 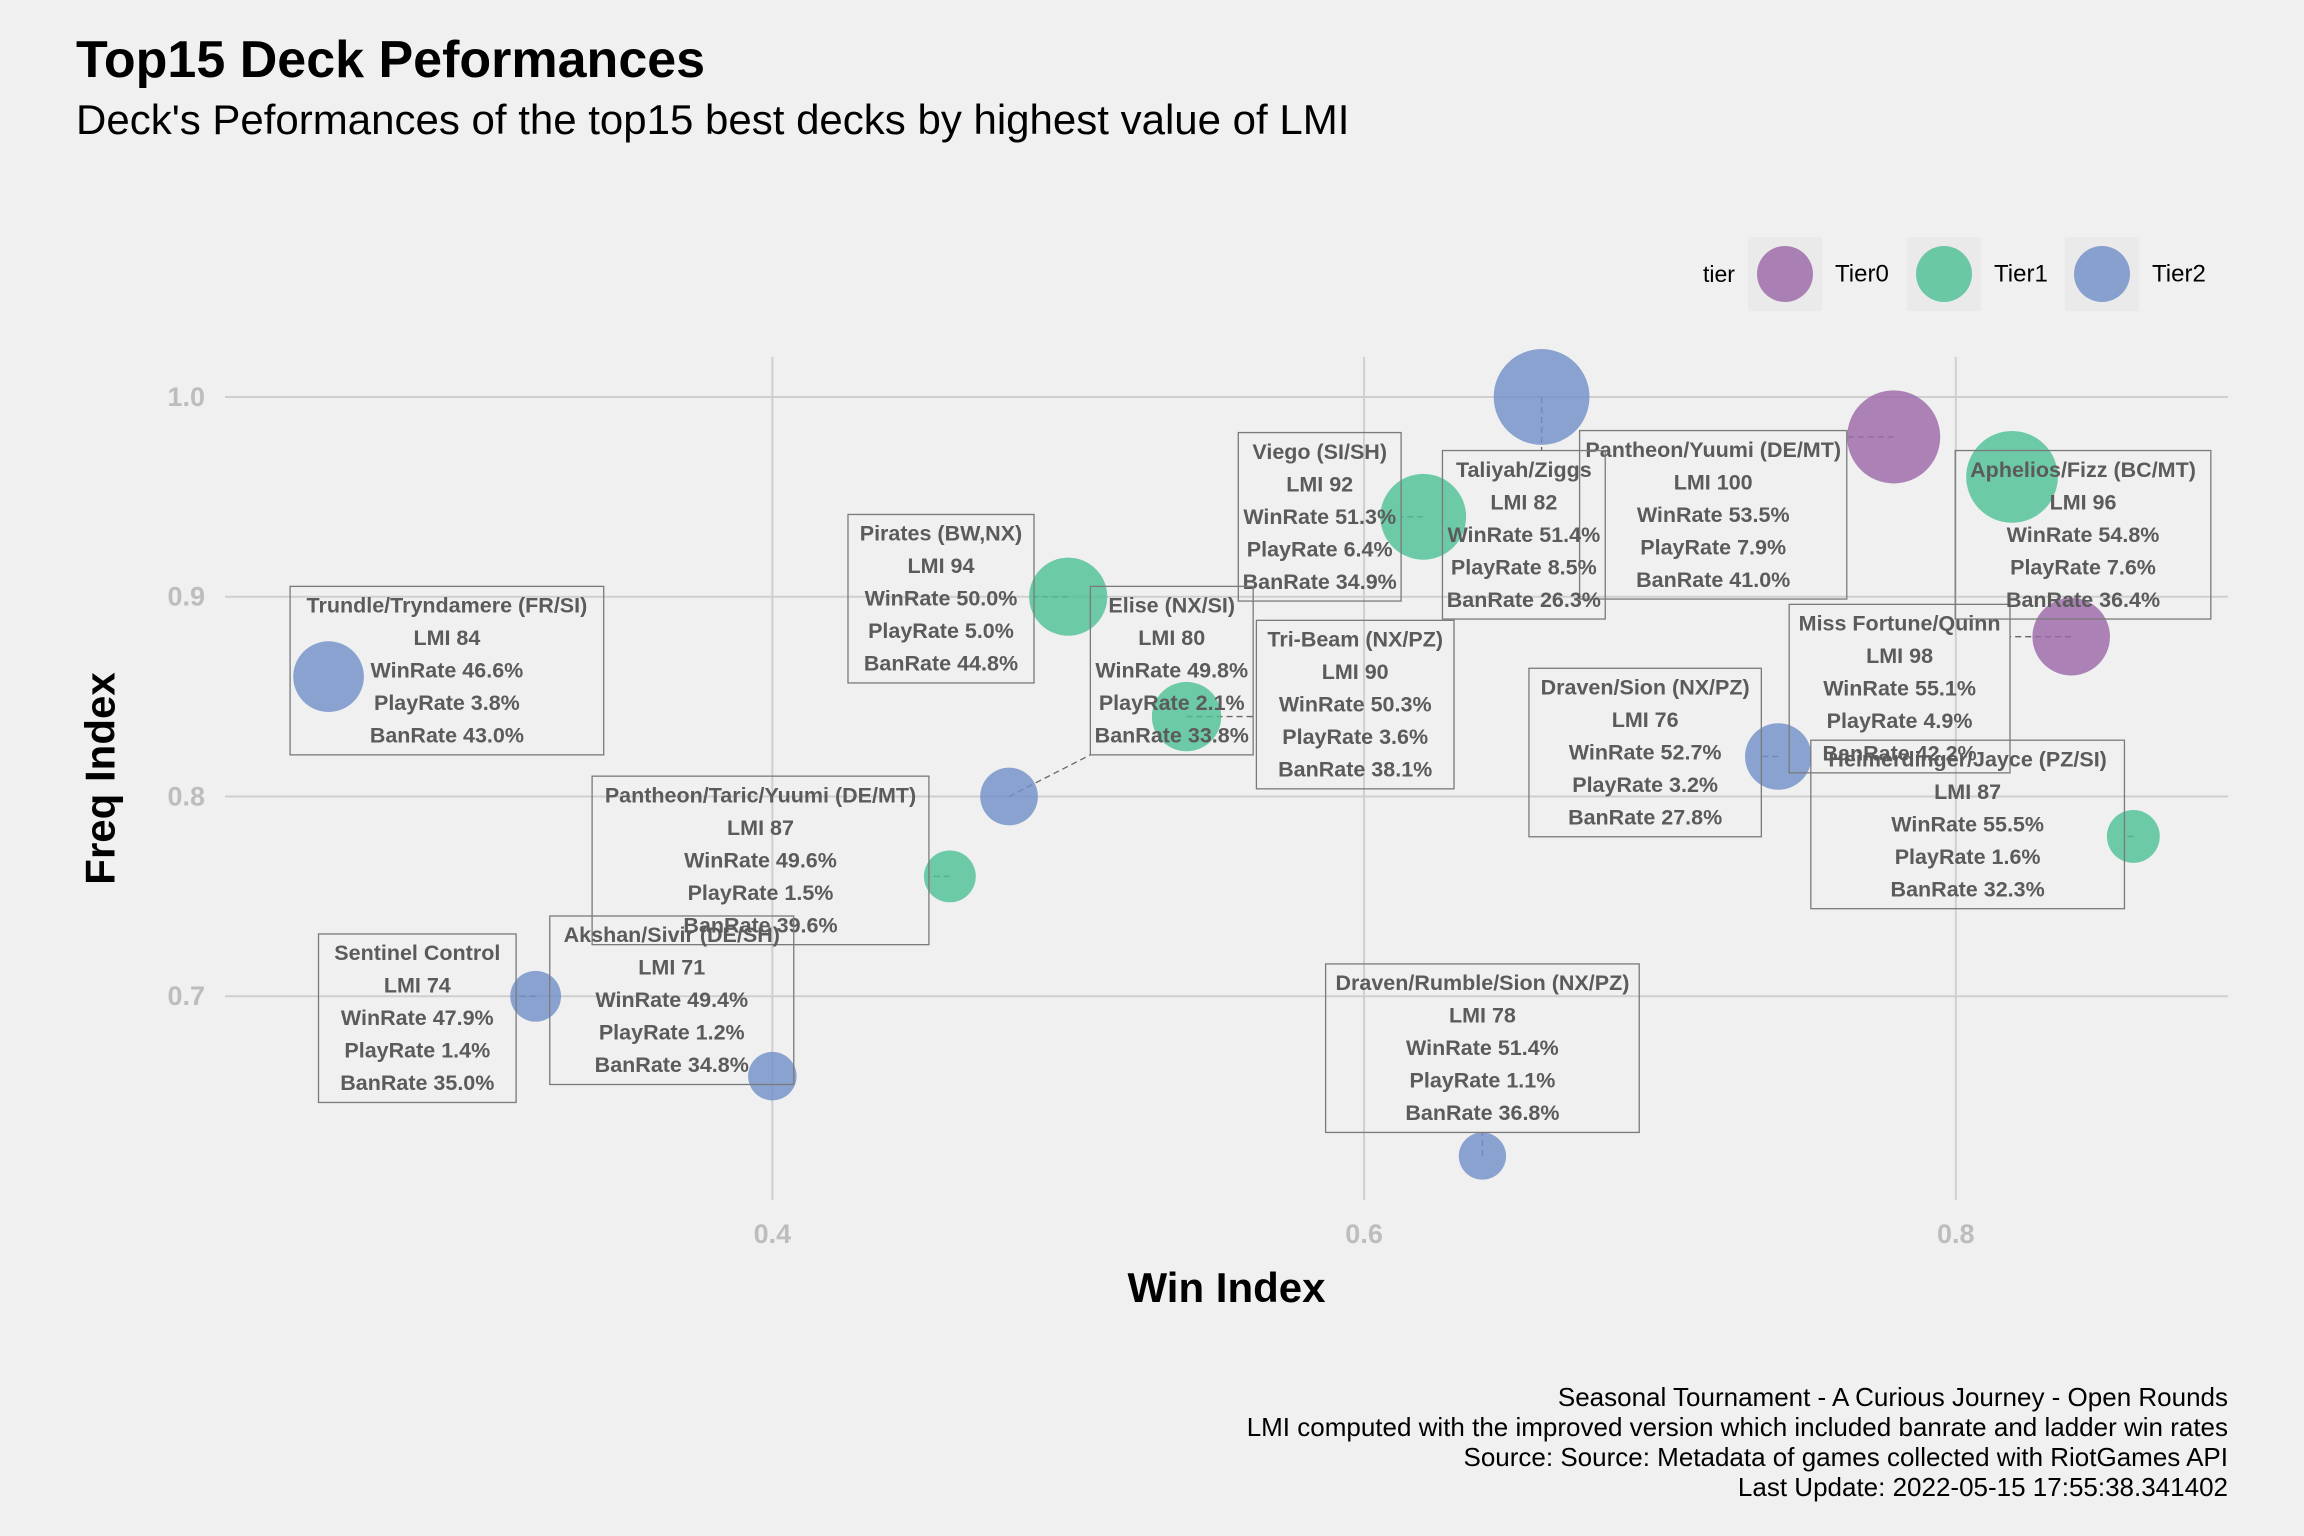 I want to click on data-label: LMI 90, so click(x=1355, y=672).